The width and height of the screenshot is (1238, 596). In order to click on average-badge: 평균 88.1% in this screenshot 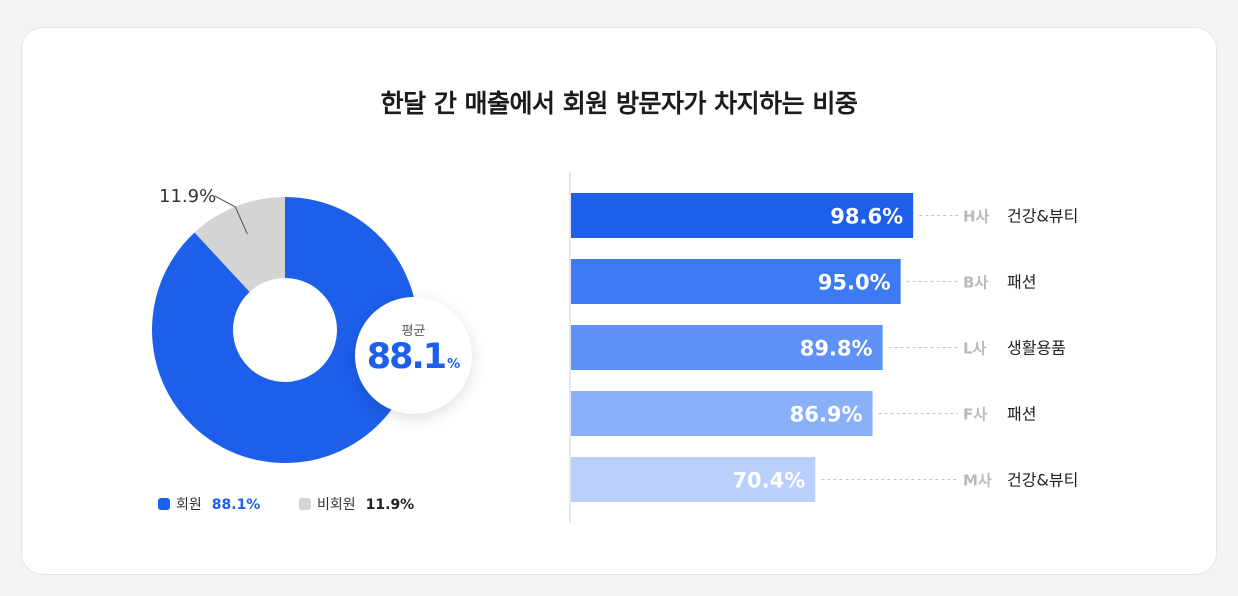, I will do `click(413, 355)`.